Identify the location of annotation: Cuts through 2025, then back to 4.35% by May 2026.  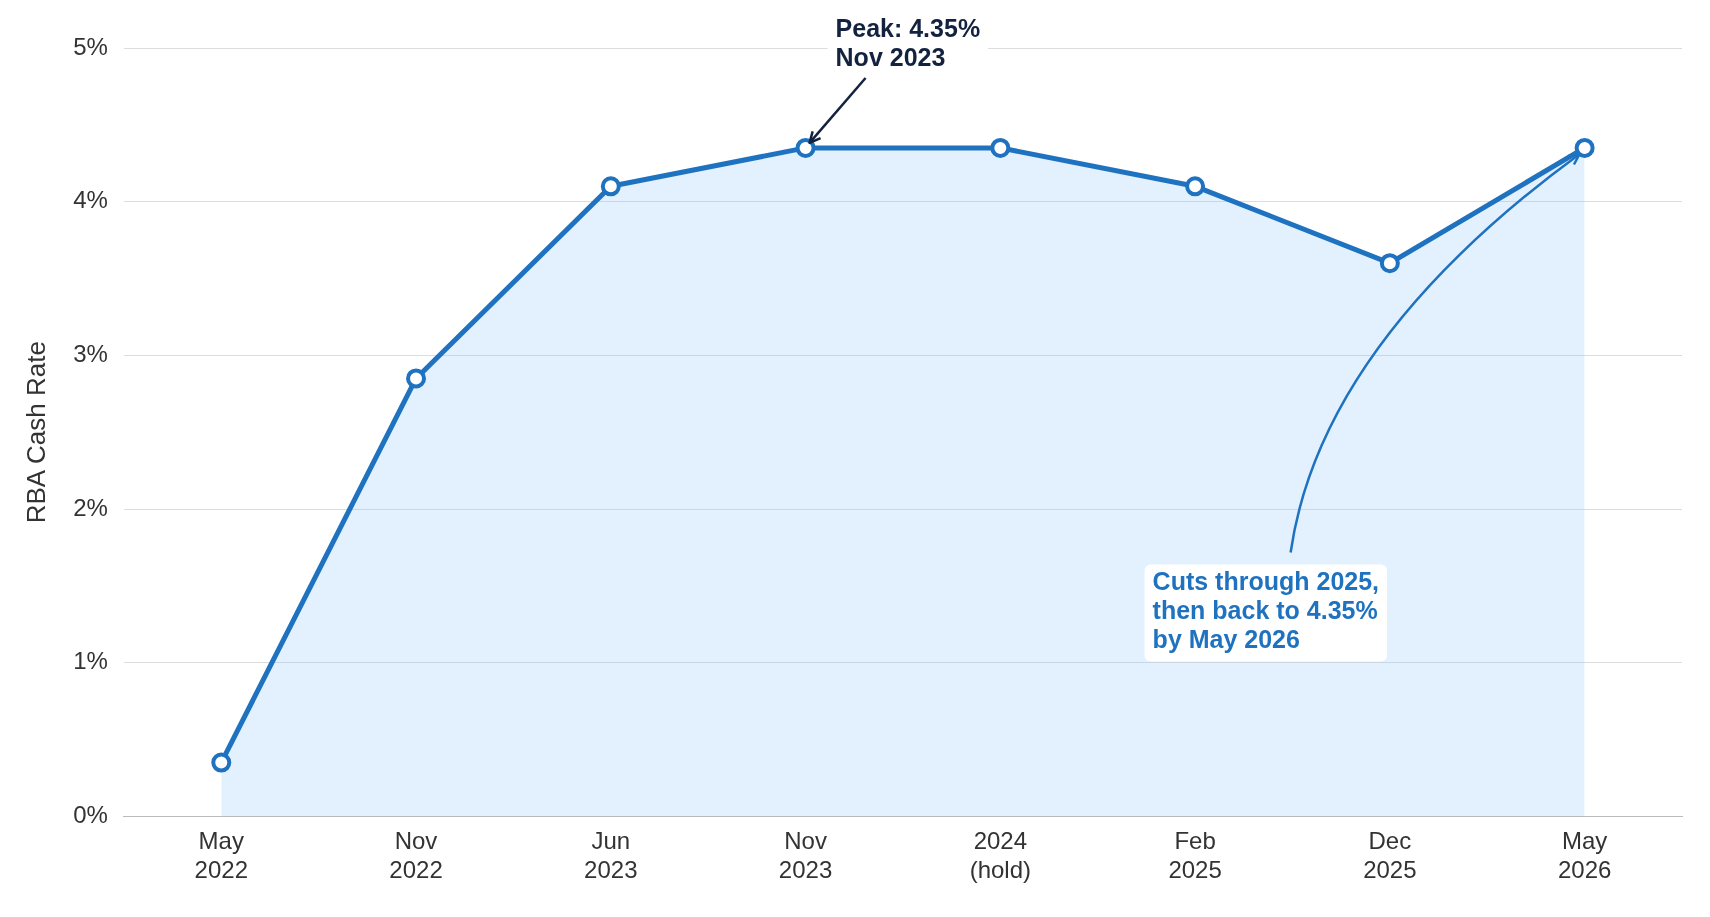
(1266, 609).